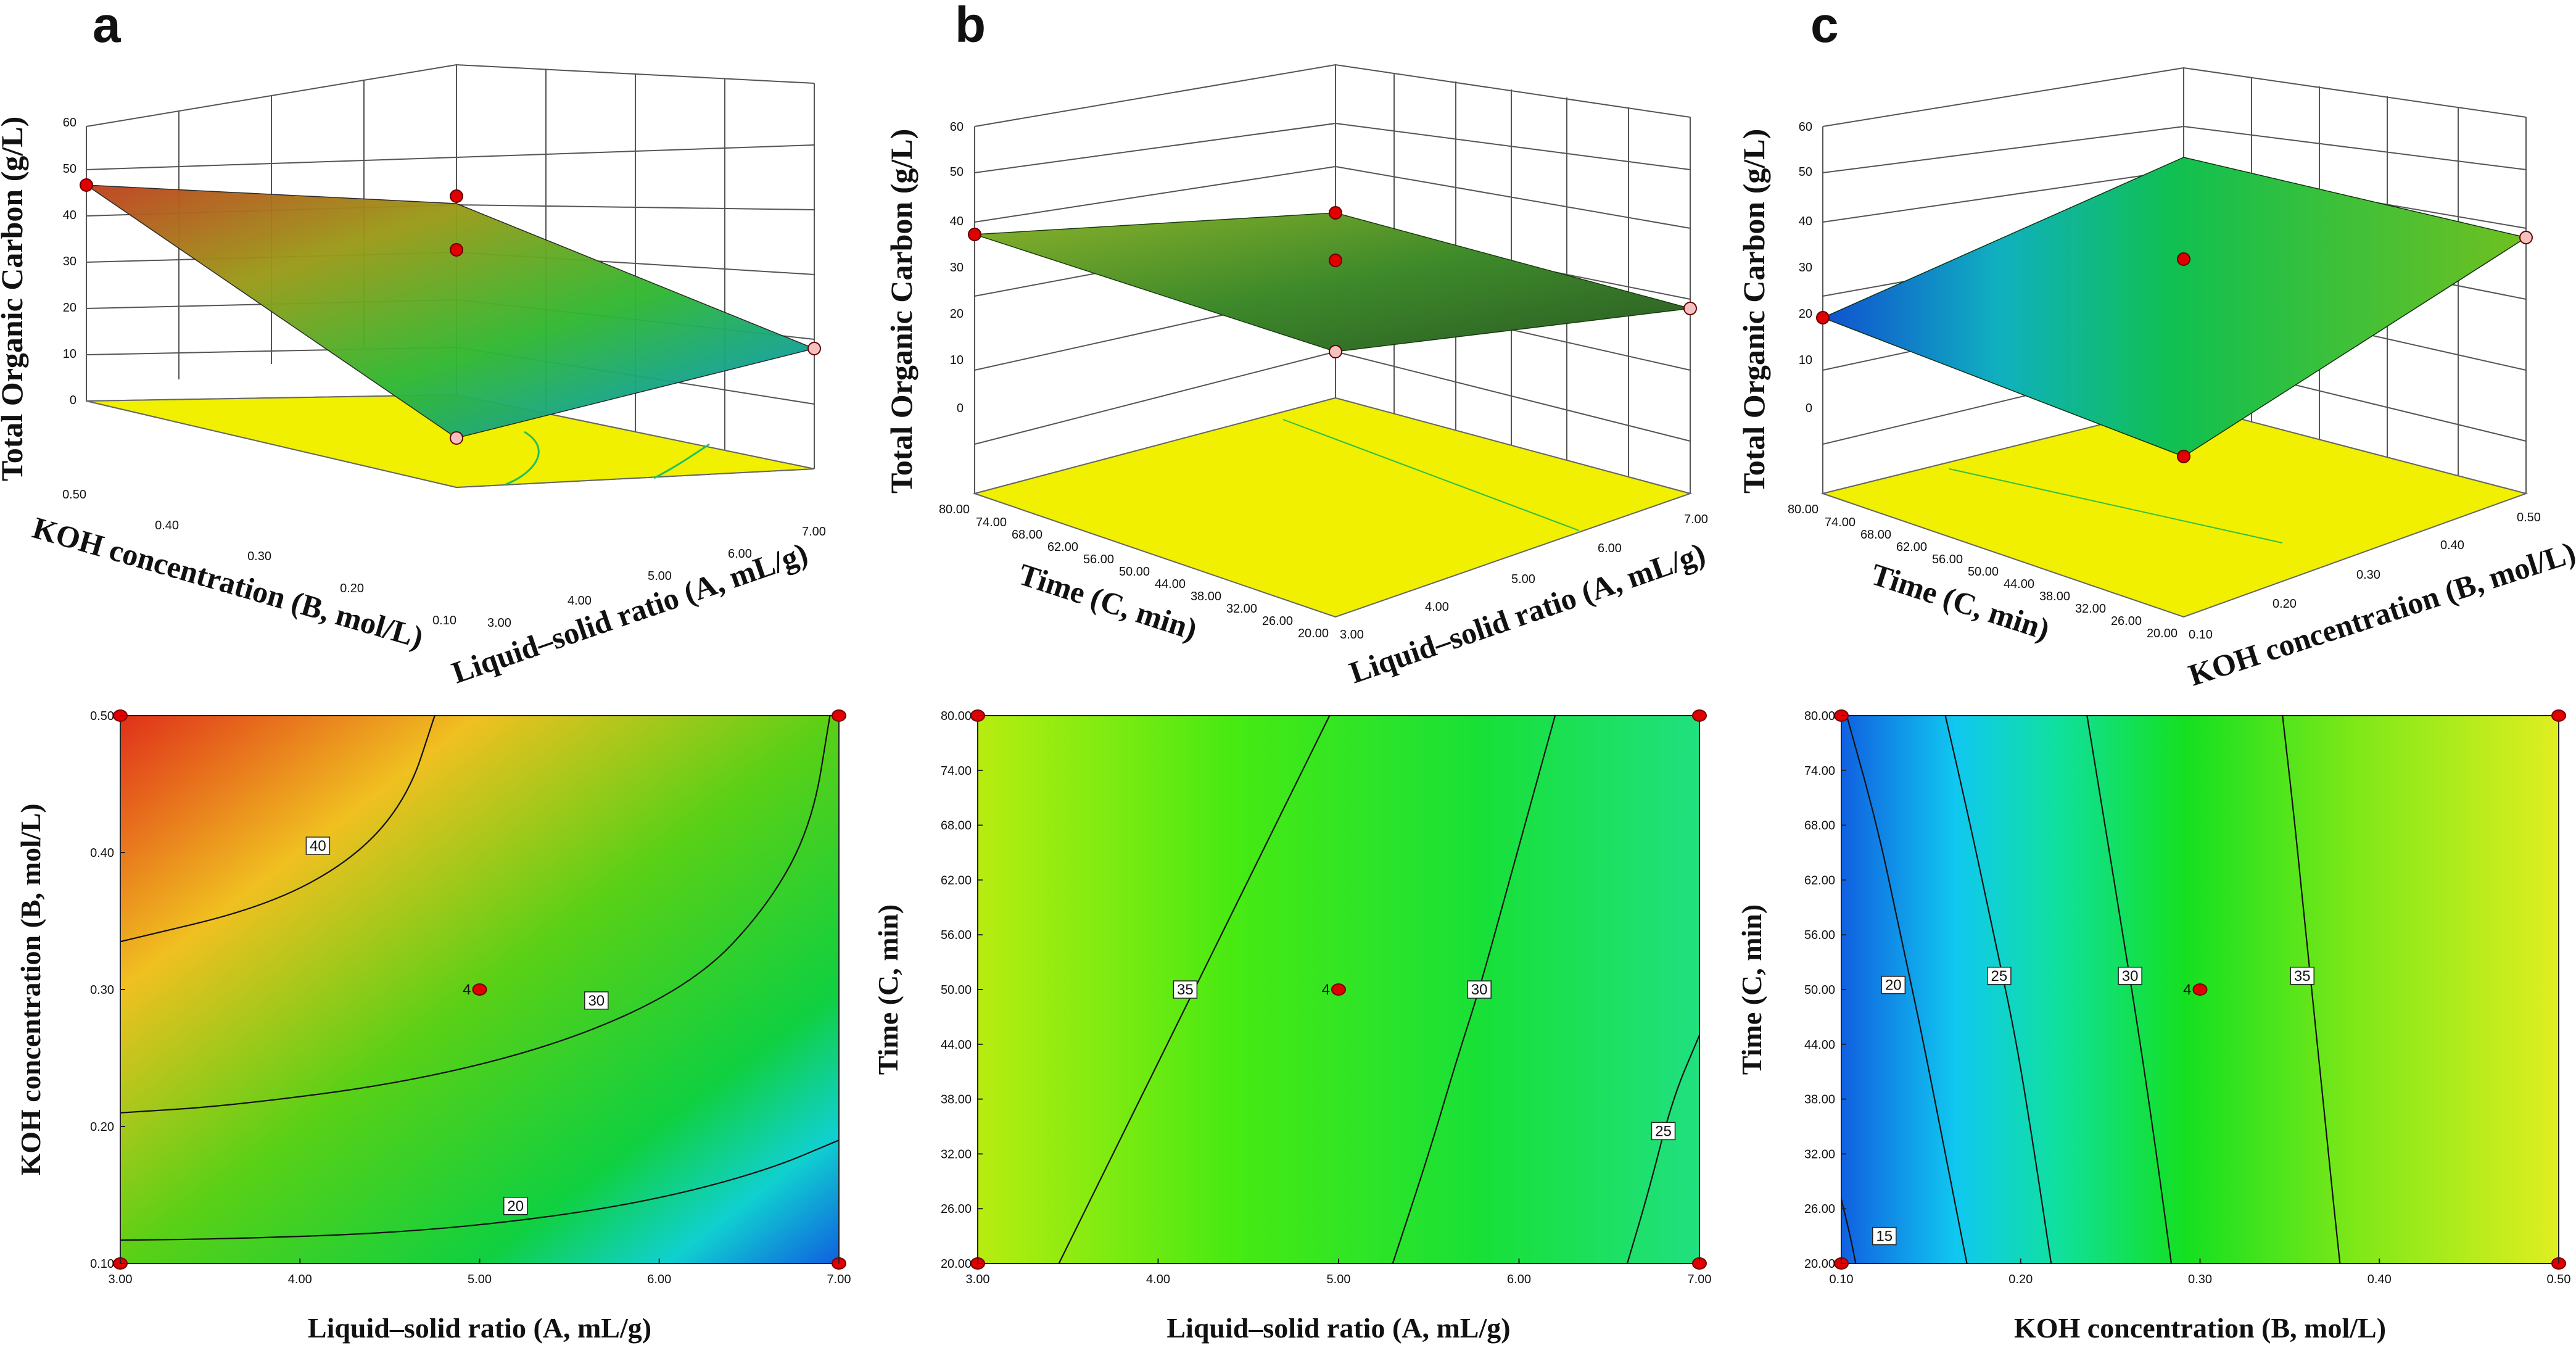  What do you see at coordinates (318, 846) in the screenshot?
I see `contour-a-label-40: 40` at bounding box center [318, 846].